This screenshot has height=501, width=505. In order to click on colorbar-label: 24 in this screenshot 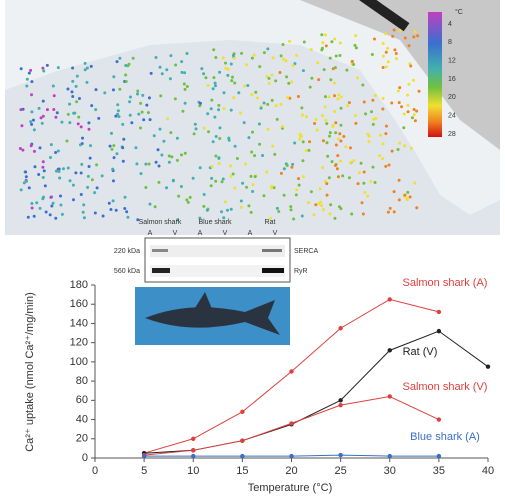, I will do `click(452, 116)`.